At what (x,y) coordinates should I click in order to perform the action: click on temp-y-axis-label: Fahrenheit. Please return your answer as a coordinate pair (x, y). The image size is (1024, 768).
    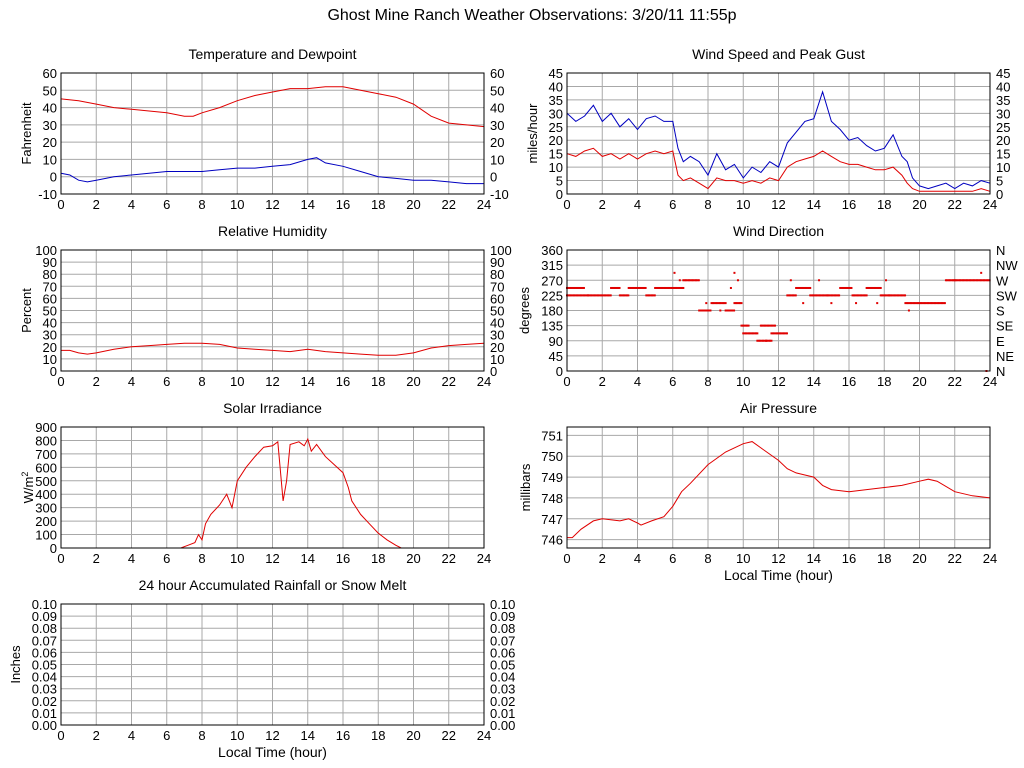
    Looking at the image, I should click on (26, 133).